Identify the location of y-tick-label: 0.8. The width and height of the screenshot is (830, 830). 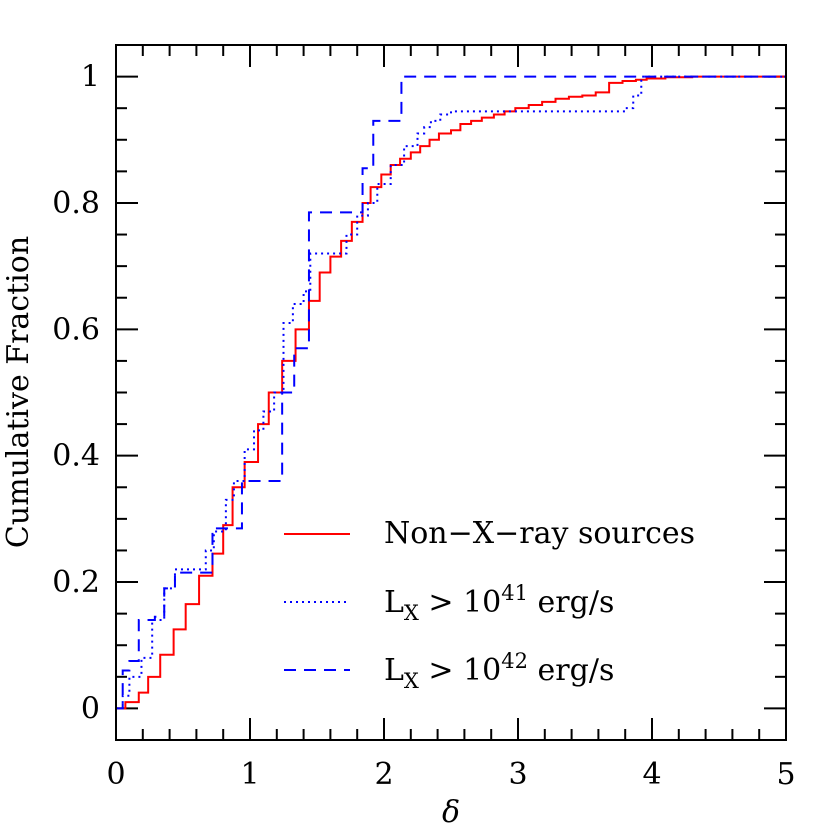
(76, 203).